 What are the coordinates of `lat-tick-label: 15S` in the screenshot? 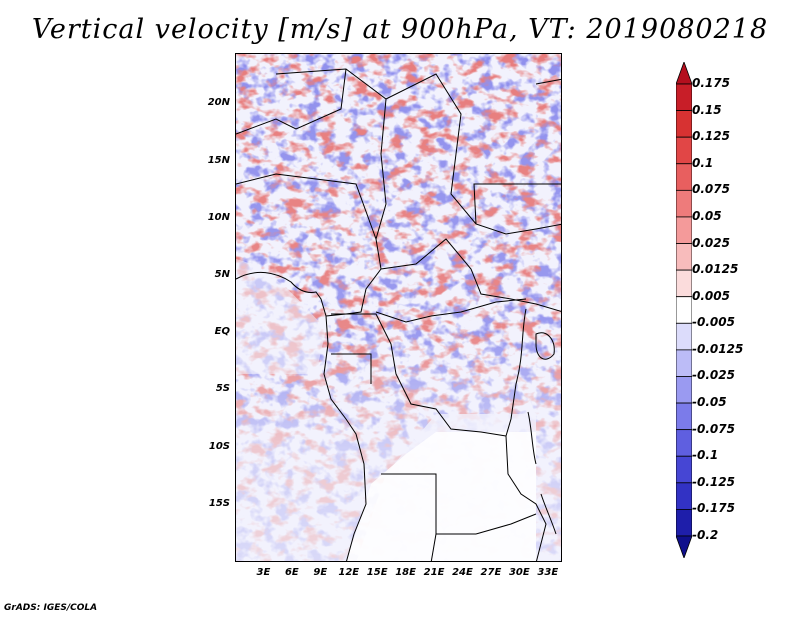 It's located at (219, 503).